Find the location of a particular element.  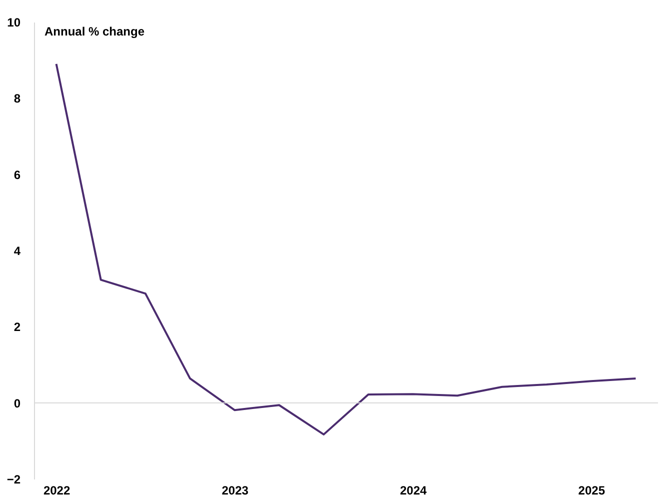

y-tick-label: 10 is located at coordinates (14, 23).